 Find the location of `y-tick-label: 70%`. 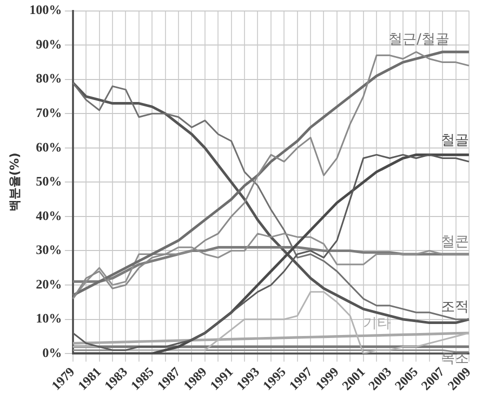

y-tick-label: 70% is located at coordinates (49, 112).